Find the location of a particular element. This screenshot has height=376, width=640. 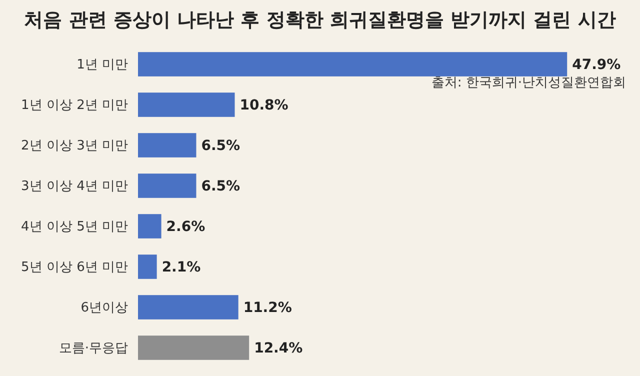

data-label: 11.2% is located at coordinates (267, 308).